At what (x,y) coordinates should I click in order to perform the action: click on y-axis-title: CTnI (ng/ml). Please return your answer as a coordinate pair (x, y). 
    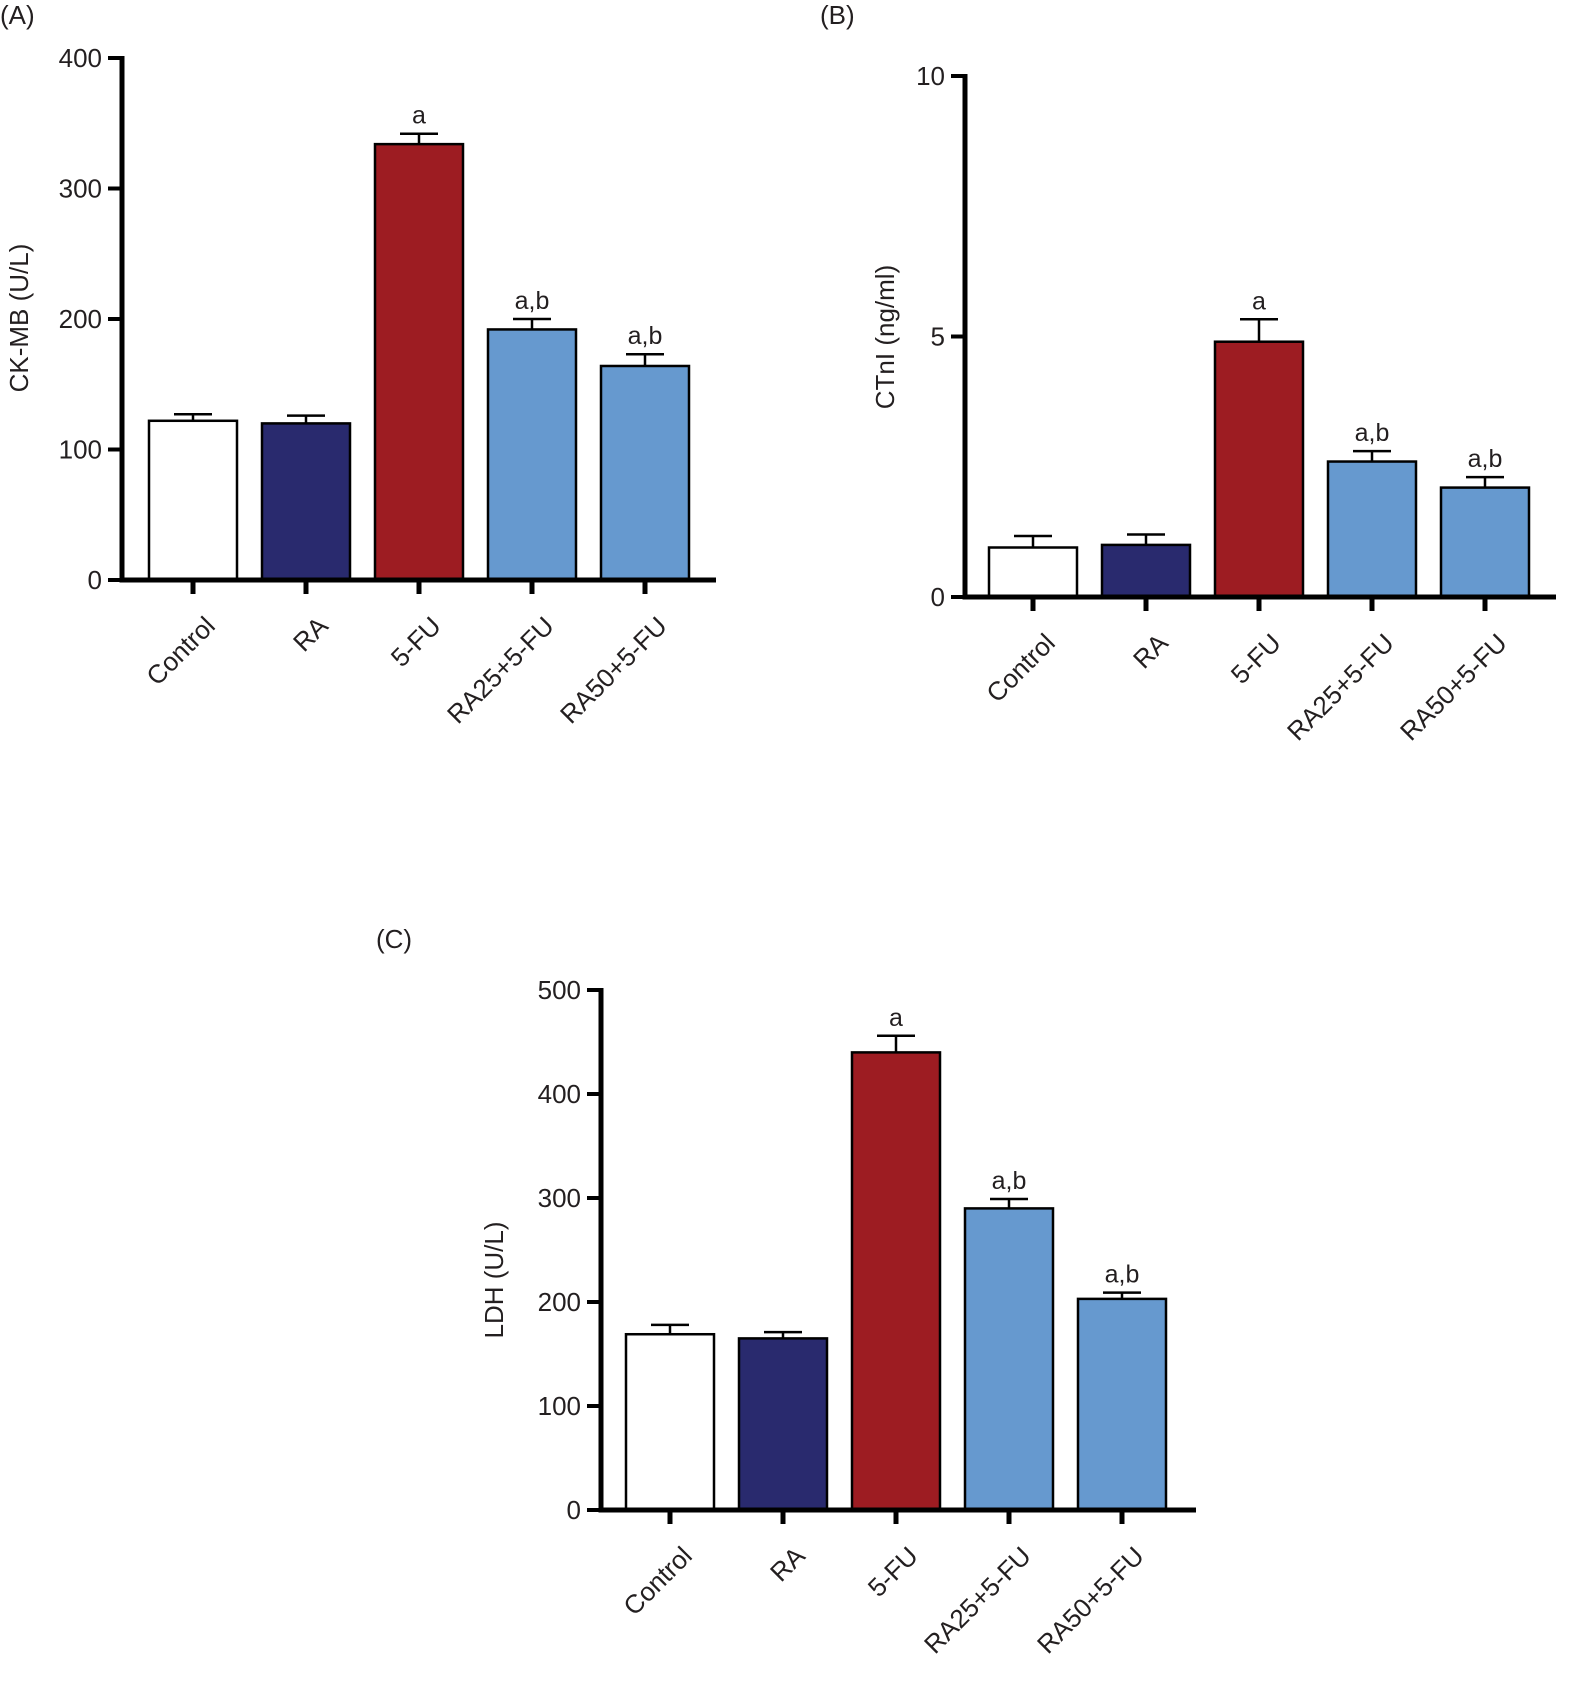
    Looking at the image, I should click on (885, 337).